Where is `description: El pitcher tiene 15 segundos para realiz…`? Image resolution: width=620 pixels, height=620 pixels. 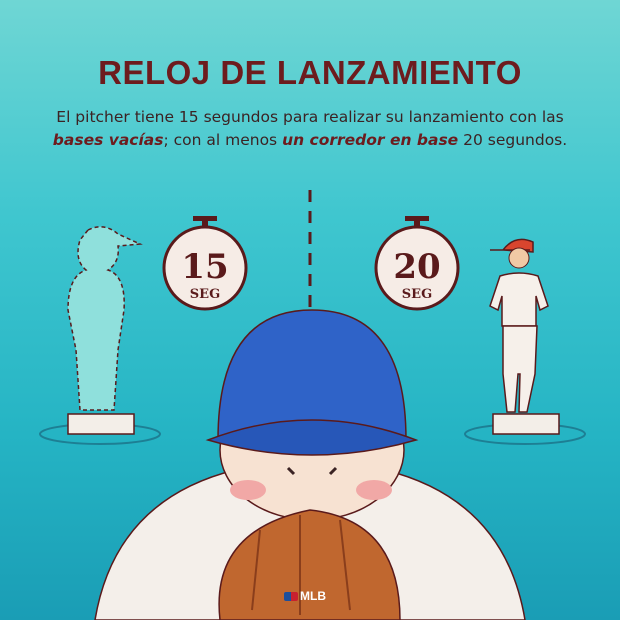
description: El pitcher tiene 15 segundos para realiz… is located at coordinates (310, 129).